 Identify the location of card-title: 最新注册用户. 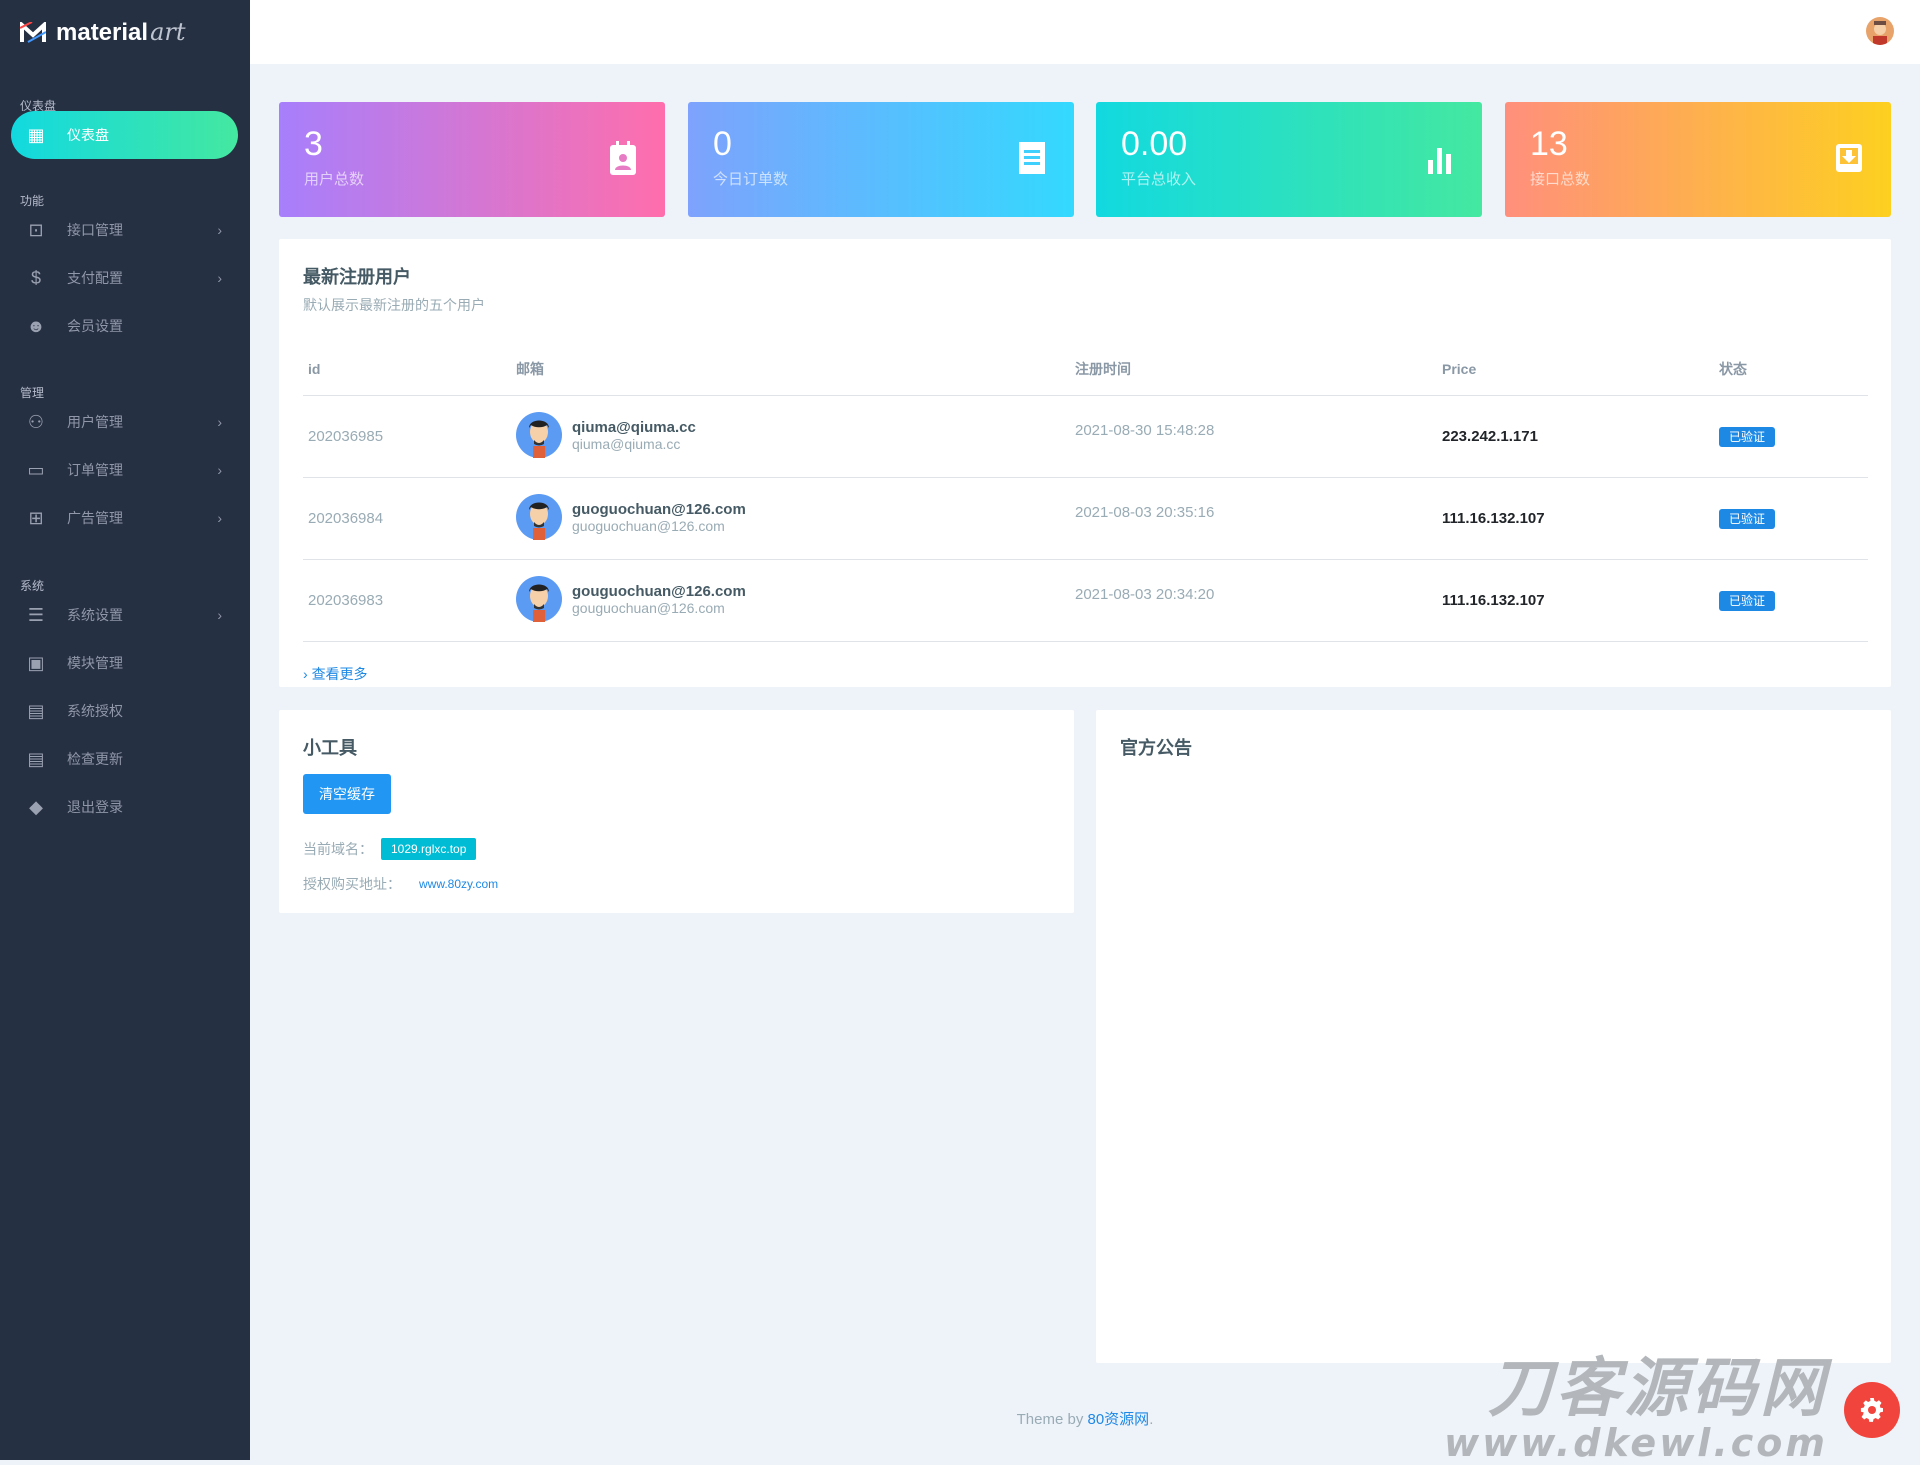
(357, 277).